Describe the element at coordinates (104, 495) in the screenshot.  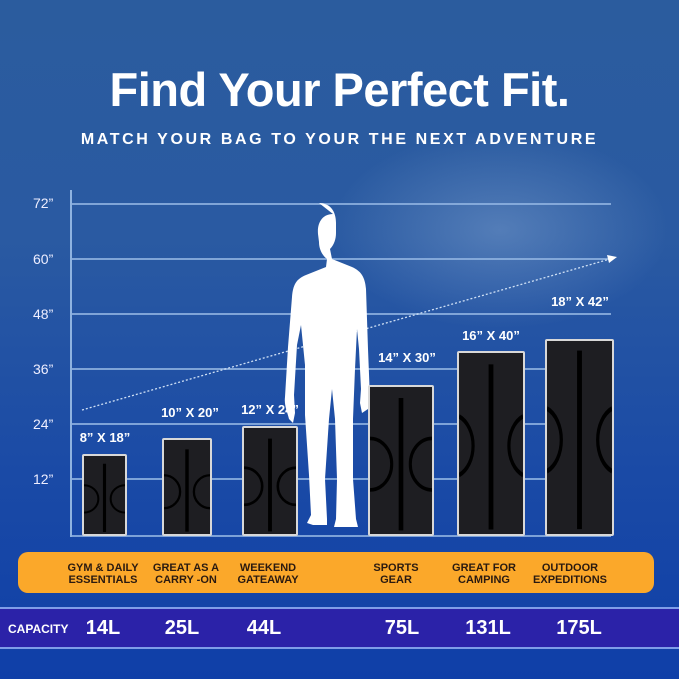
I see `bag-14l` at that location.